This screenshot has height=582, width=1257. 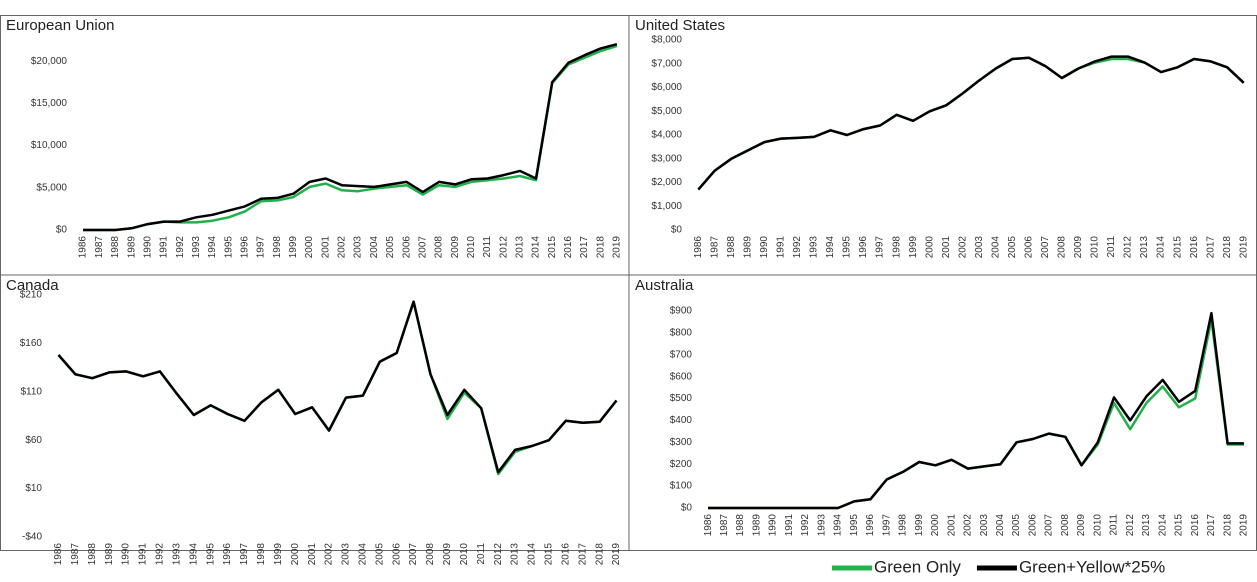 I want to click on y-tick-label: $60, so click(x=33, y=440).